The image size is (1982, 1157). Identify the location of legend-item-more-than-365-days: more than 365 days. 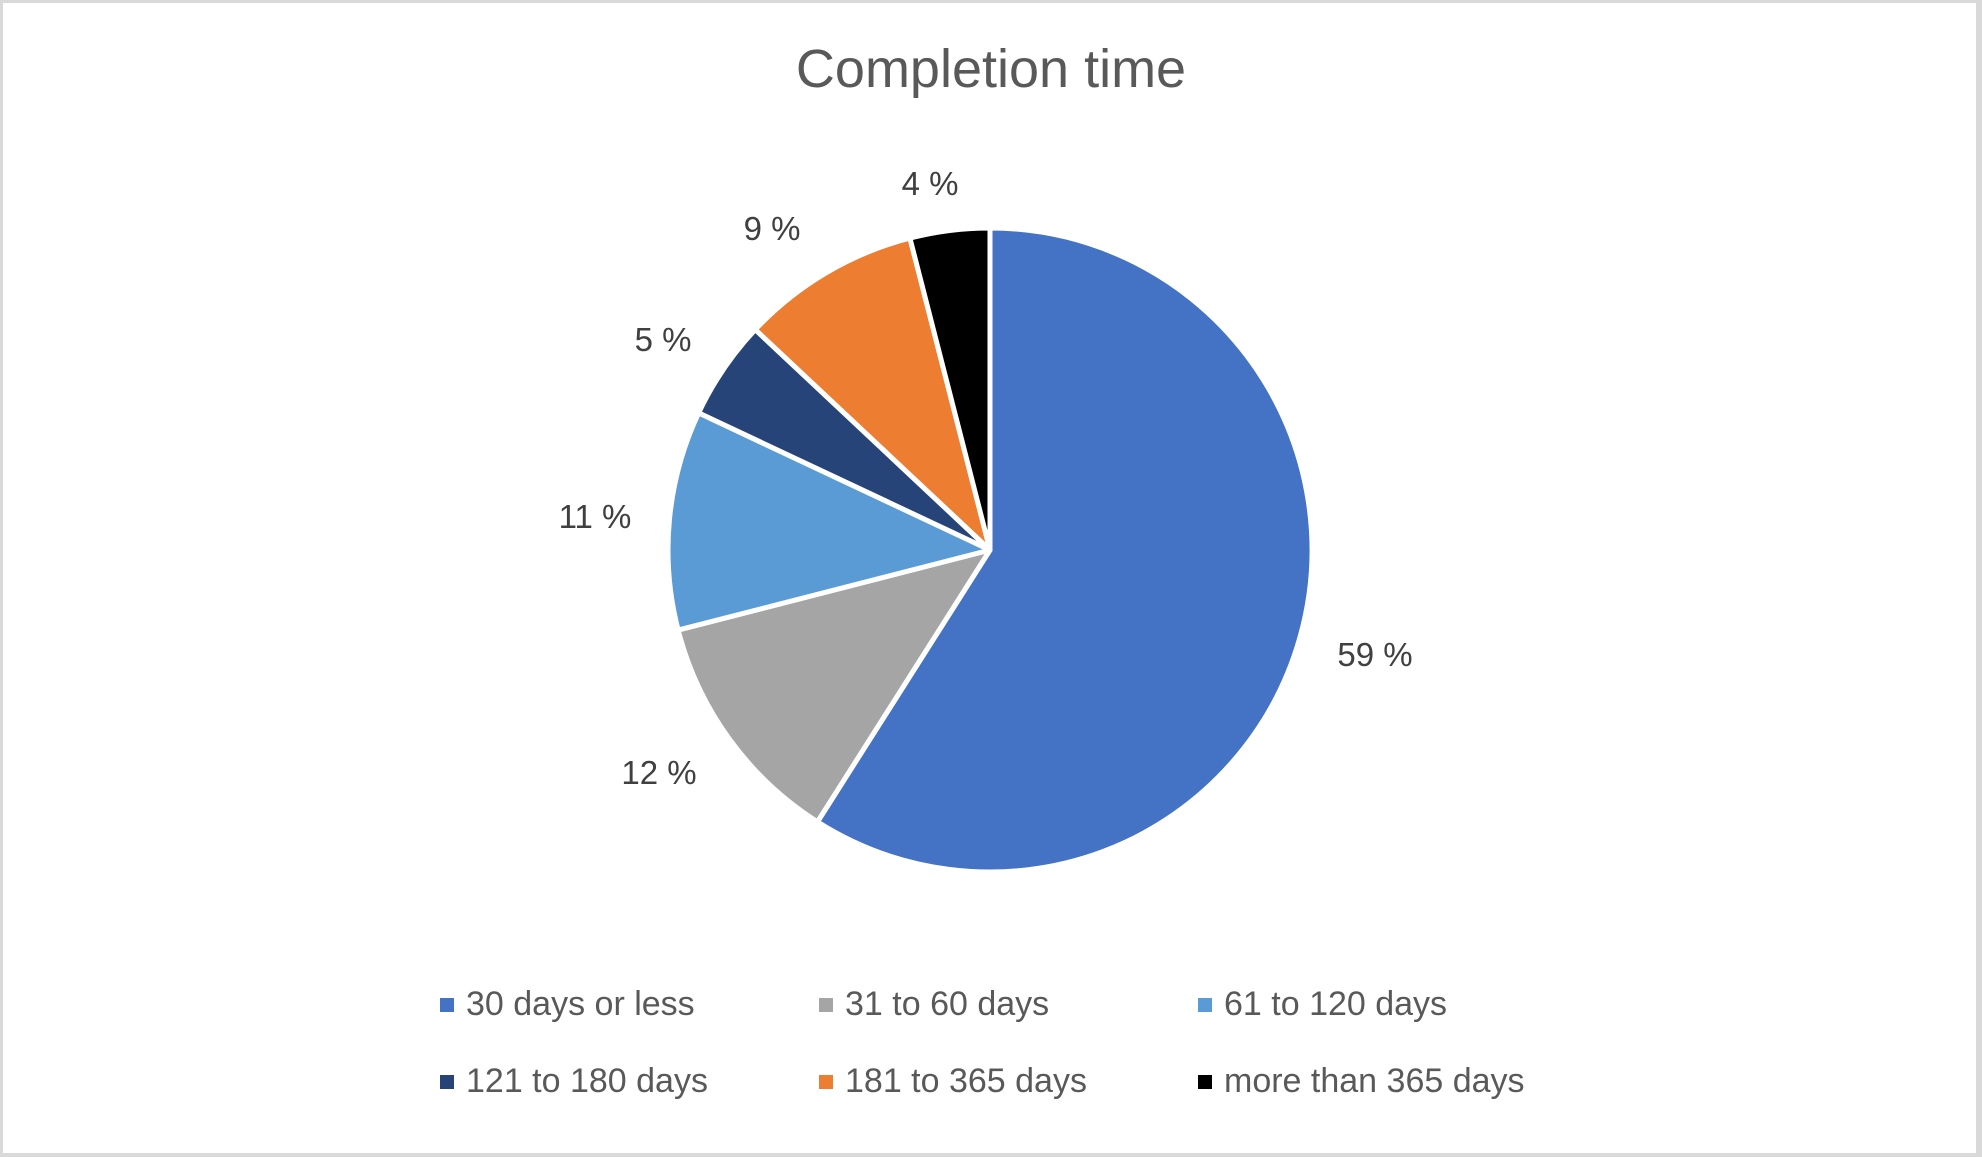
(1361, 1081).